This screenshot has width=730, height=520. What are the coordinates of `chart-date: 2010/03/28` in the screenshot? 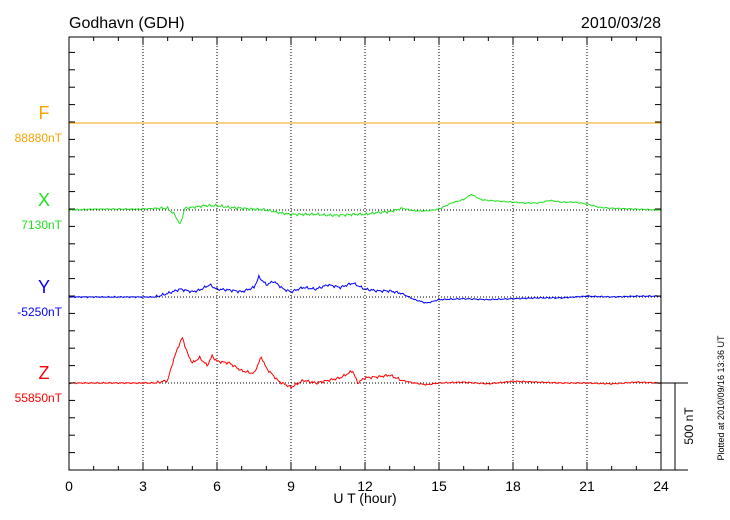 It's located at (621, 23).